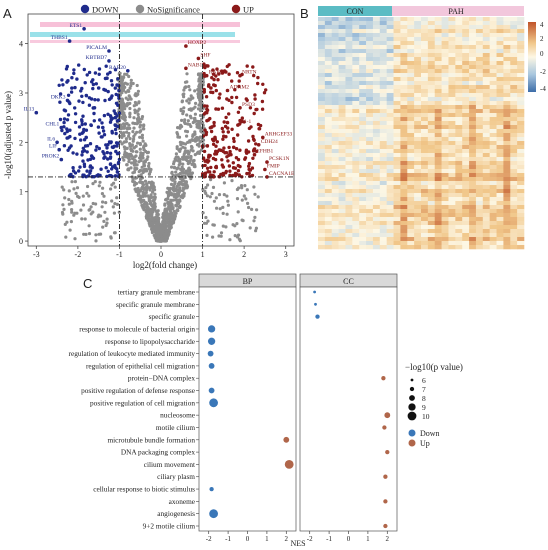 The width and height of the screenshot is (548, 550). I want to click on term-label: positive regulation of cell migration, so click(142, 402).